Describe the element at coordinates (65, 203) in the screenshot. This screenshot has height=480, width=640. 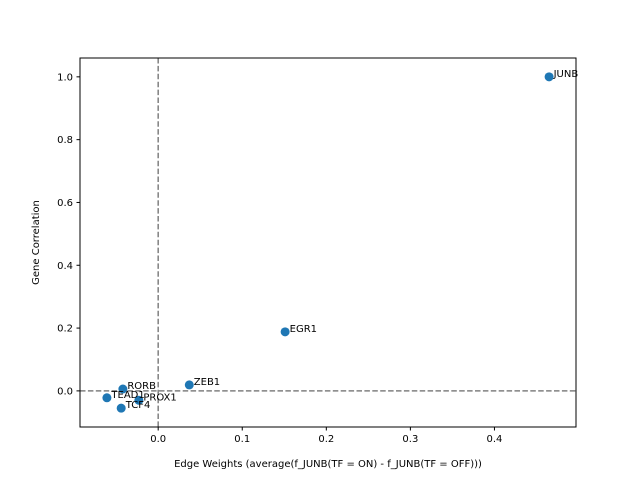
I see `y-tick-label: 0.6` at that location.